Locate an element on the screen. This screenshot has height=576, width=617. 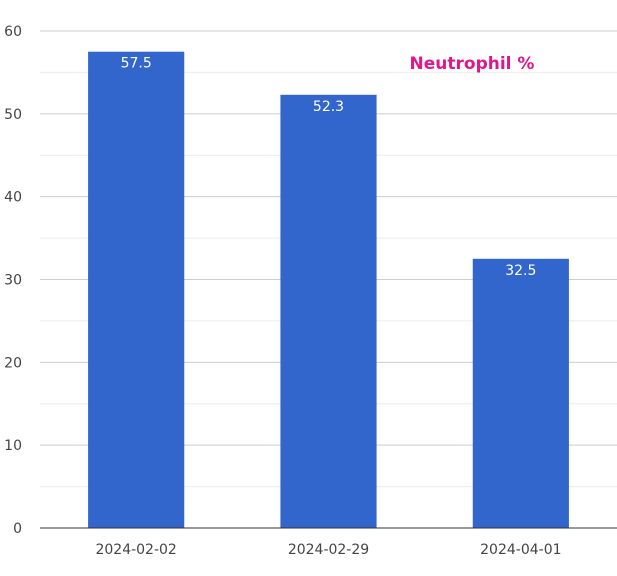
y-tick-label: 20 is located at coordinates (13, 363).